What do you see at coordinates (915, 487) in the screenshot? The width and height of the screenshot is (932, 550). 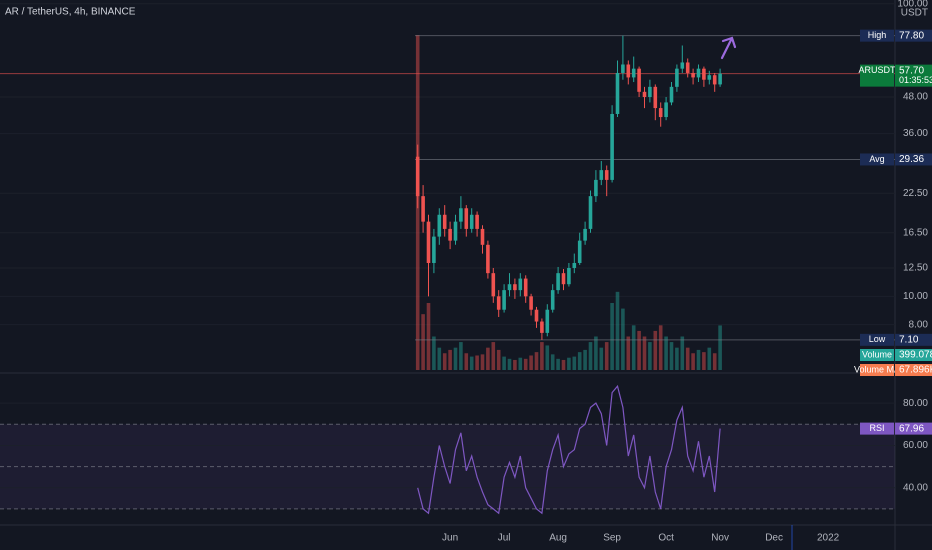 I see `y-tick-label: 40.00` at bounding box center [915, 487].